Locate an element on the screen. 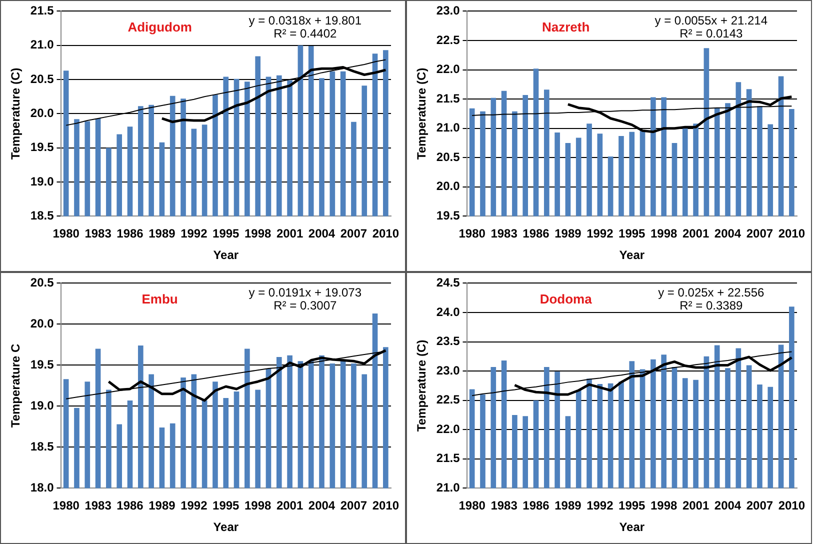 This screenshot has height=544, width=813. annotation: y = 0.0191x + 19.073 is located at coordinates (305, 293).